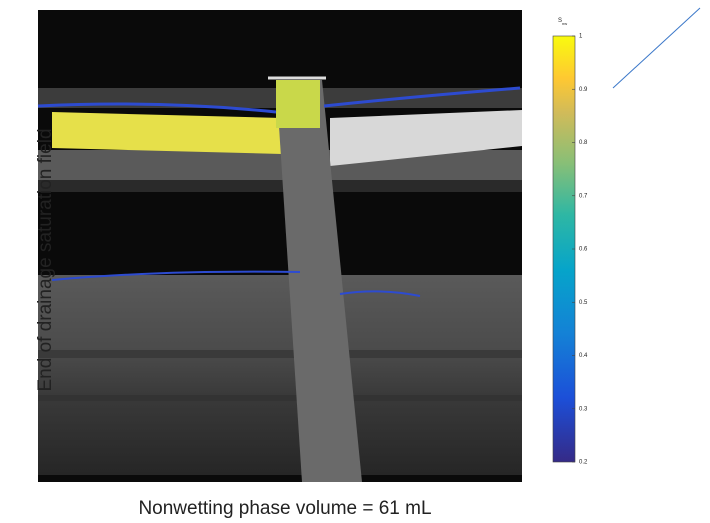  What do you see at coordinates (583, 303) in the screenshot?
I see `colorbar-tick-label: 0.5` at bounding box center [583, 303].